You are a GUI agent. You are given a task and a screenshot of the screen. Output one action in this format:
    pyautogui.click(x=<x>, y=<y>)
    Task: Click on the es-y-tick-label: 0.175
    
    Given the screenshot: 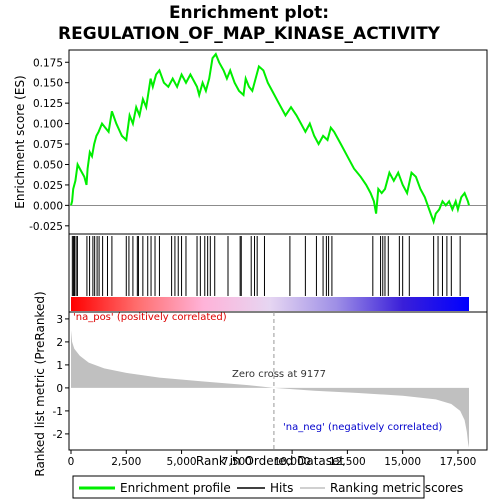 What is the action you would take?
    pyautogui.click(x=48, y=63)
    